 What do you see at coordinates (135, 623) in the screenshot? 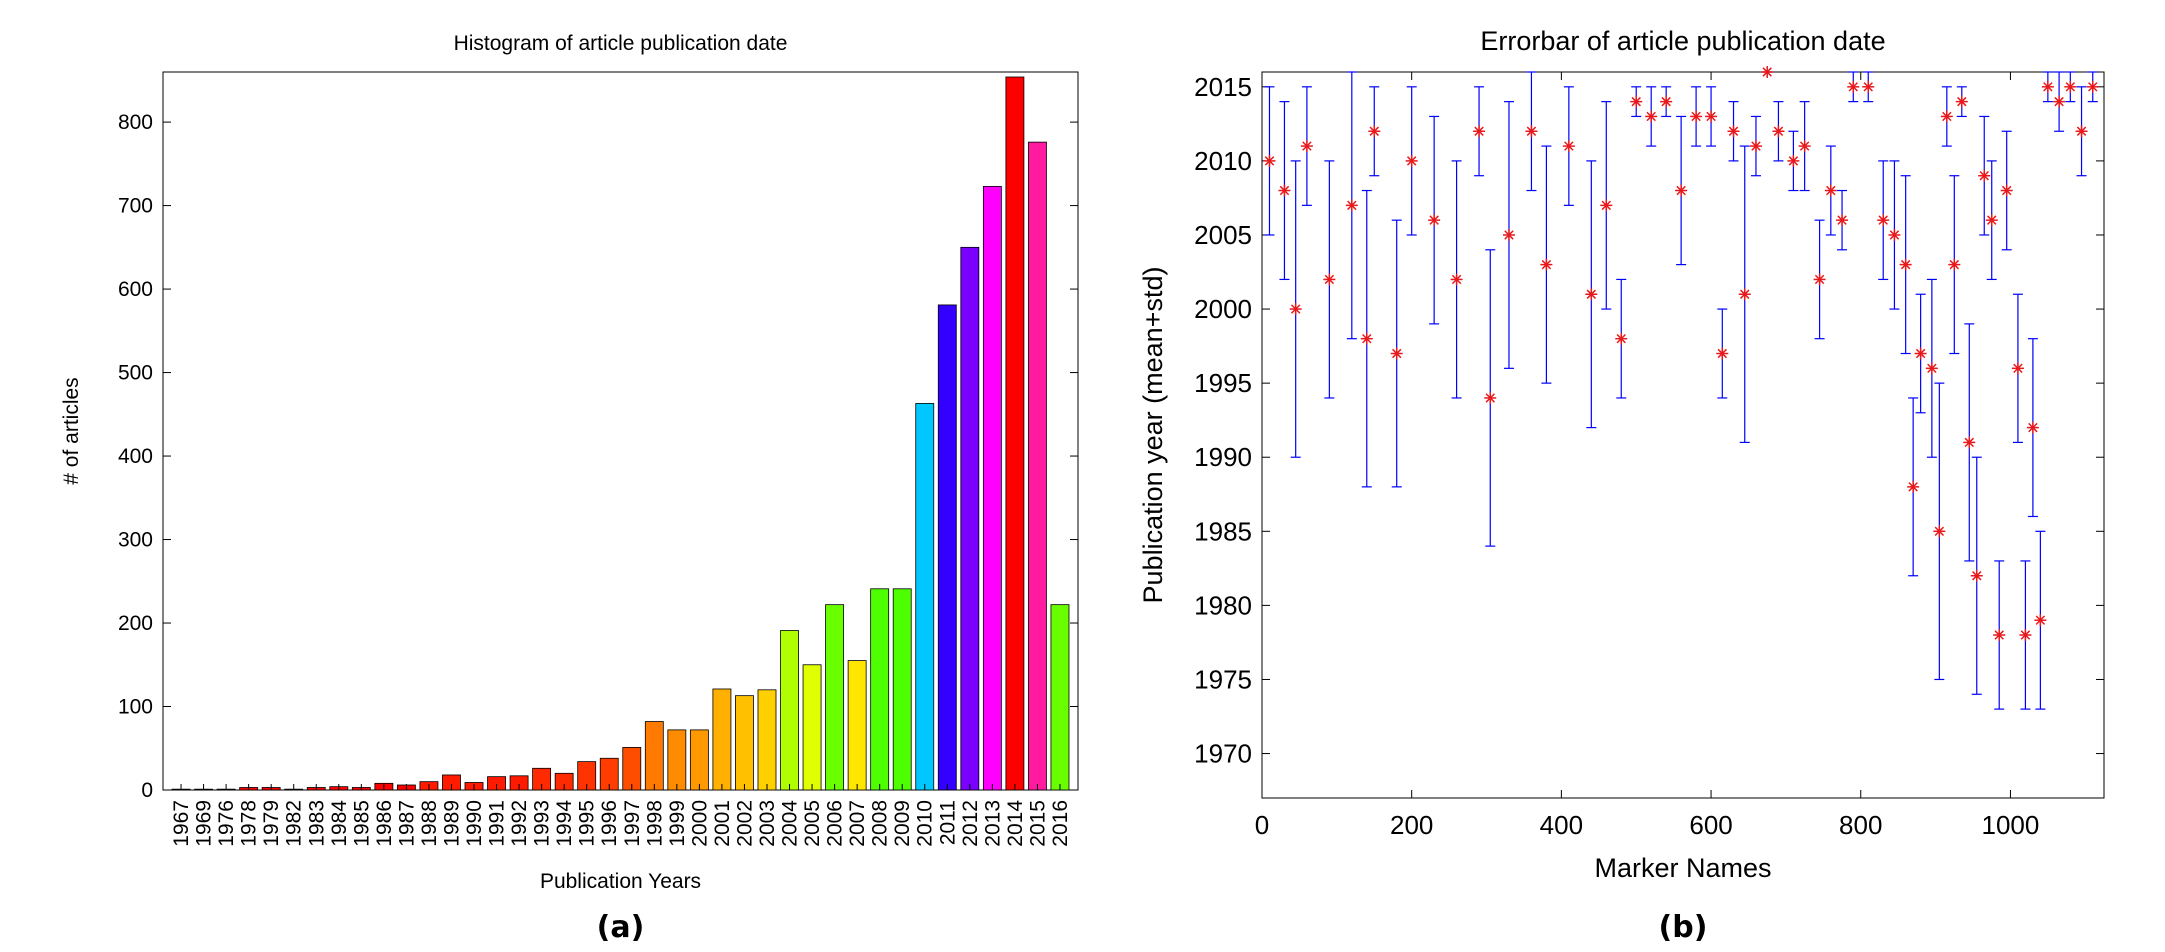
I see `y-tick-label: 200` at bounding box center [135, 623].